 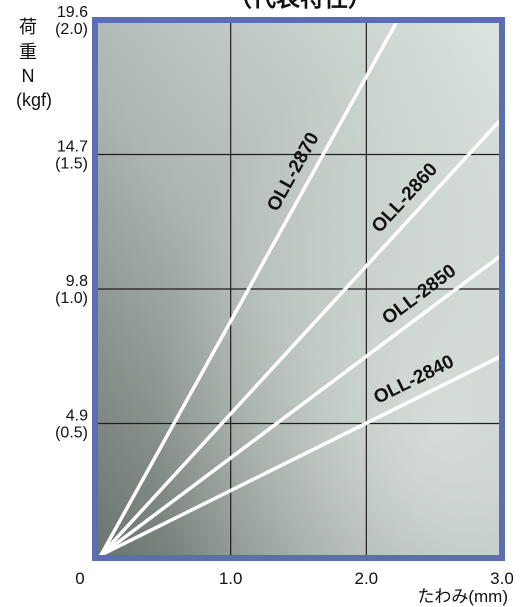 I want to click on y-tick-label-0: 4.9, so click(x=77, y=416).